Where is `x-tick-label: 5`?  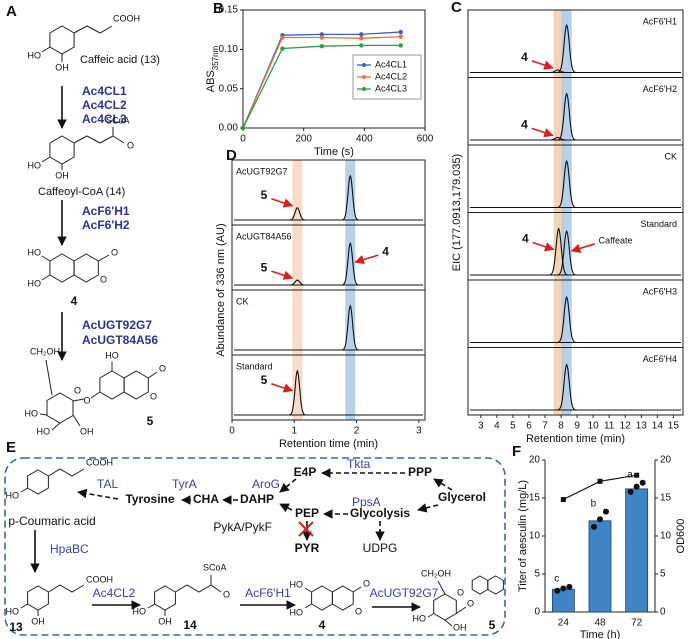 x-tick-label: 5 is located at coordinates (513, 426).